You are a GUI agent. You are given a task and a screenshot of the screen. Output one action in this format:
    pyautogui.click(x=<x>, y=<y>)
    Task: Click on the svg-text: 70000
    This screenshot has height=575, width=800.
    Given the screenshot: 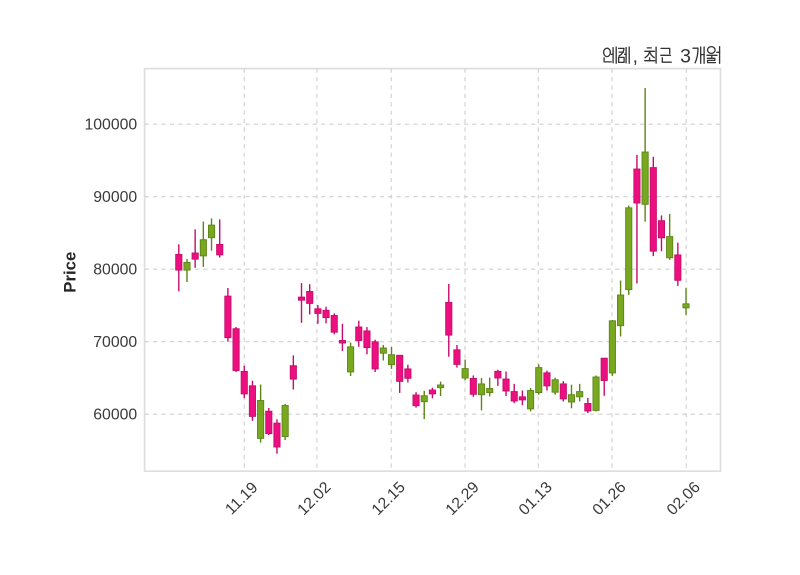 What is the action you would take?
    pyautogui.click(x=115, y=342)
    